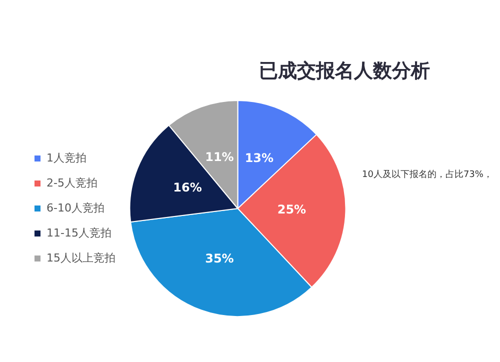  What do you see at coordinates (344, 71) in the screenshot?
I see `chart-title: 已成交报名人数分析` at bounding box center [344, 71].